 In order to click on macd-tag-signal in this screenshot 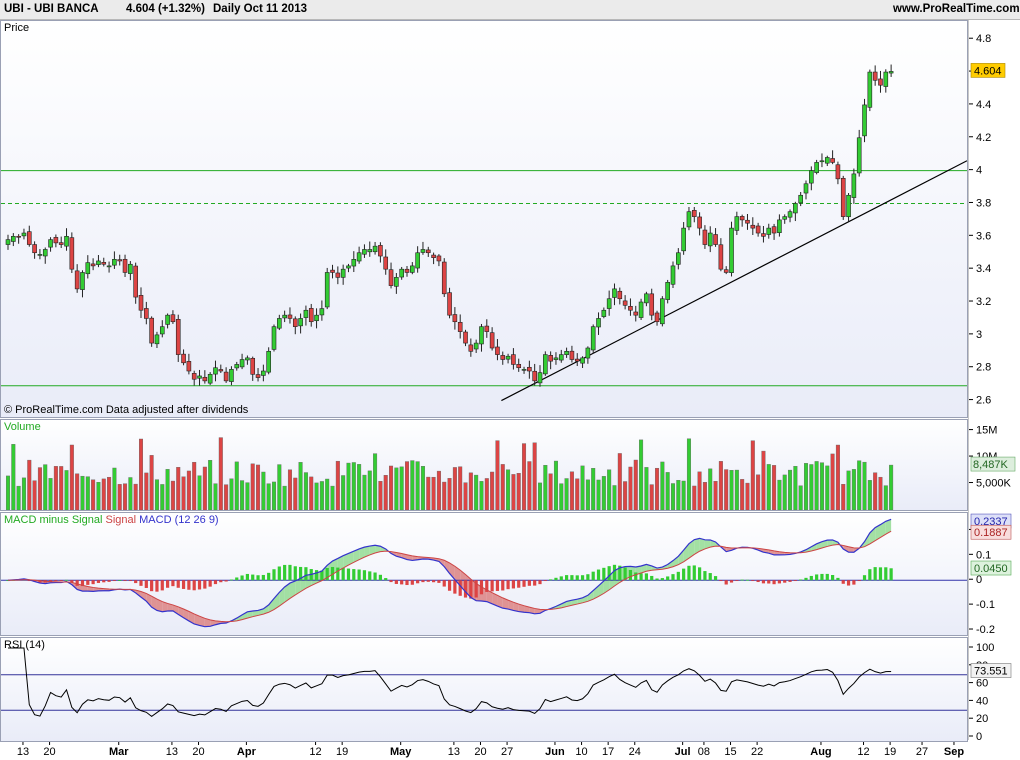, I will do `click(991, 532)`.